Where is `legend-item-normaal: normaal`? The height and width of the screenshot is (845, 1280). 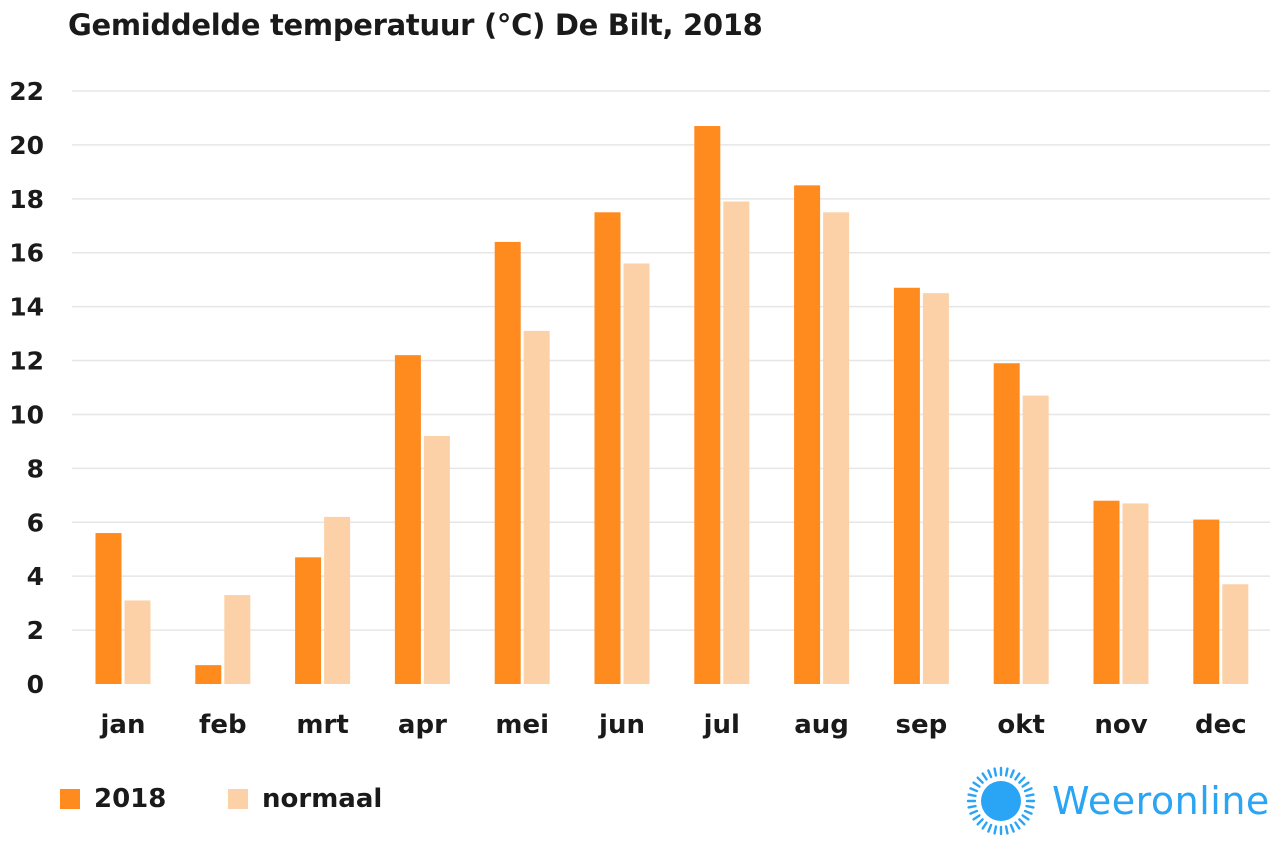
legend-item-normaal: normaal is located at coordinates (305, 799).